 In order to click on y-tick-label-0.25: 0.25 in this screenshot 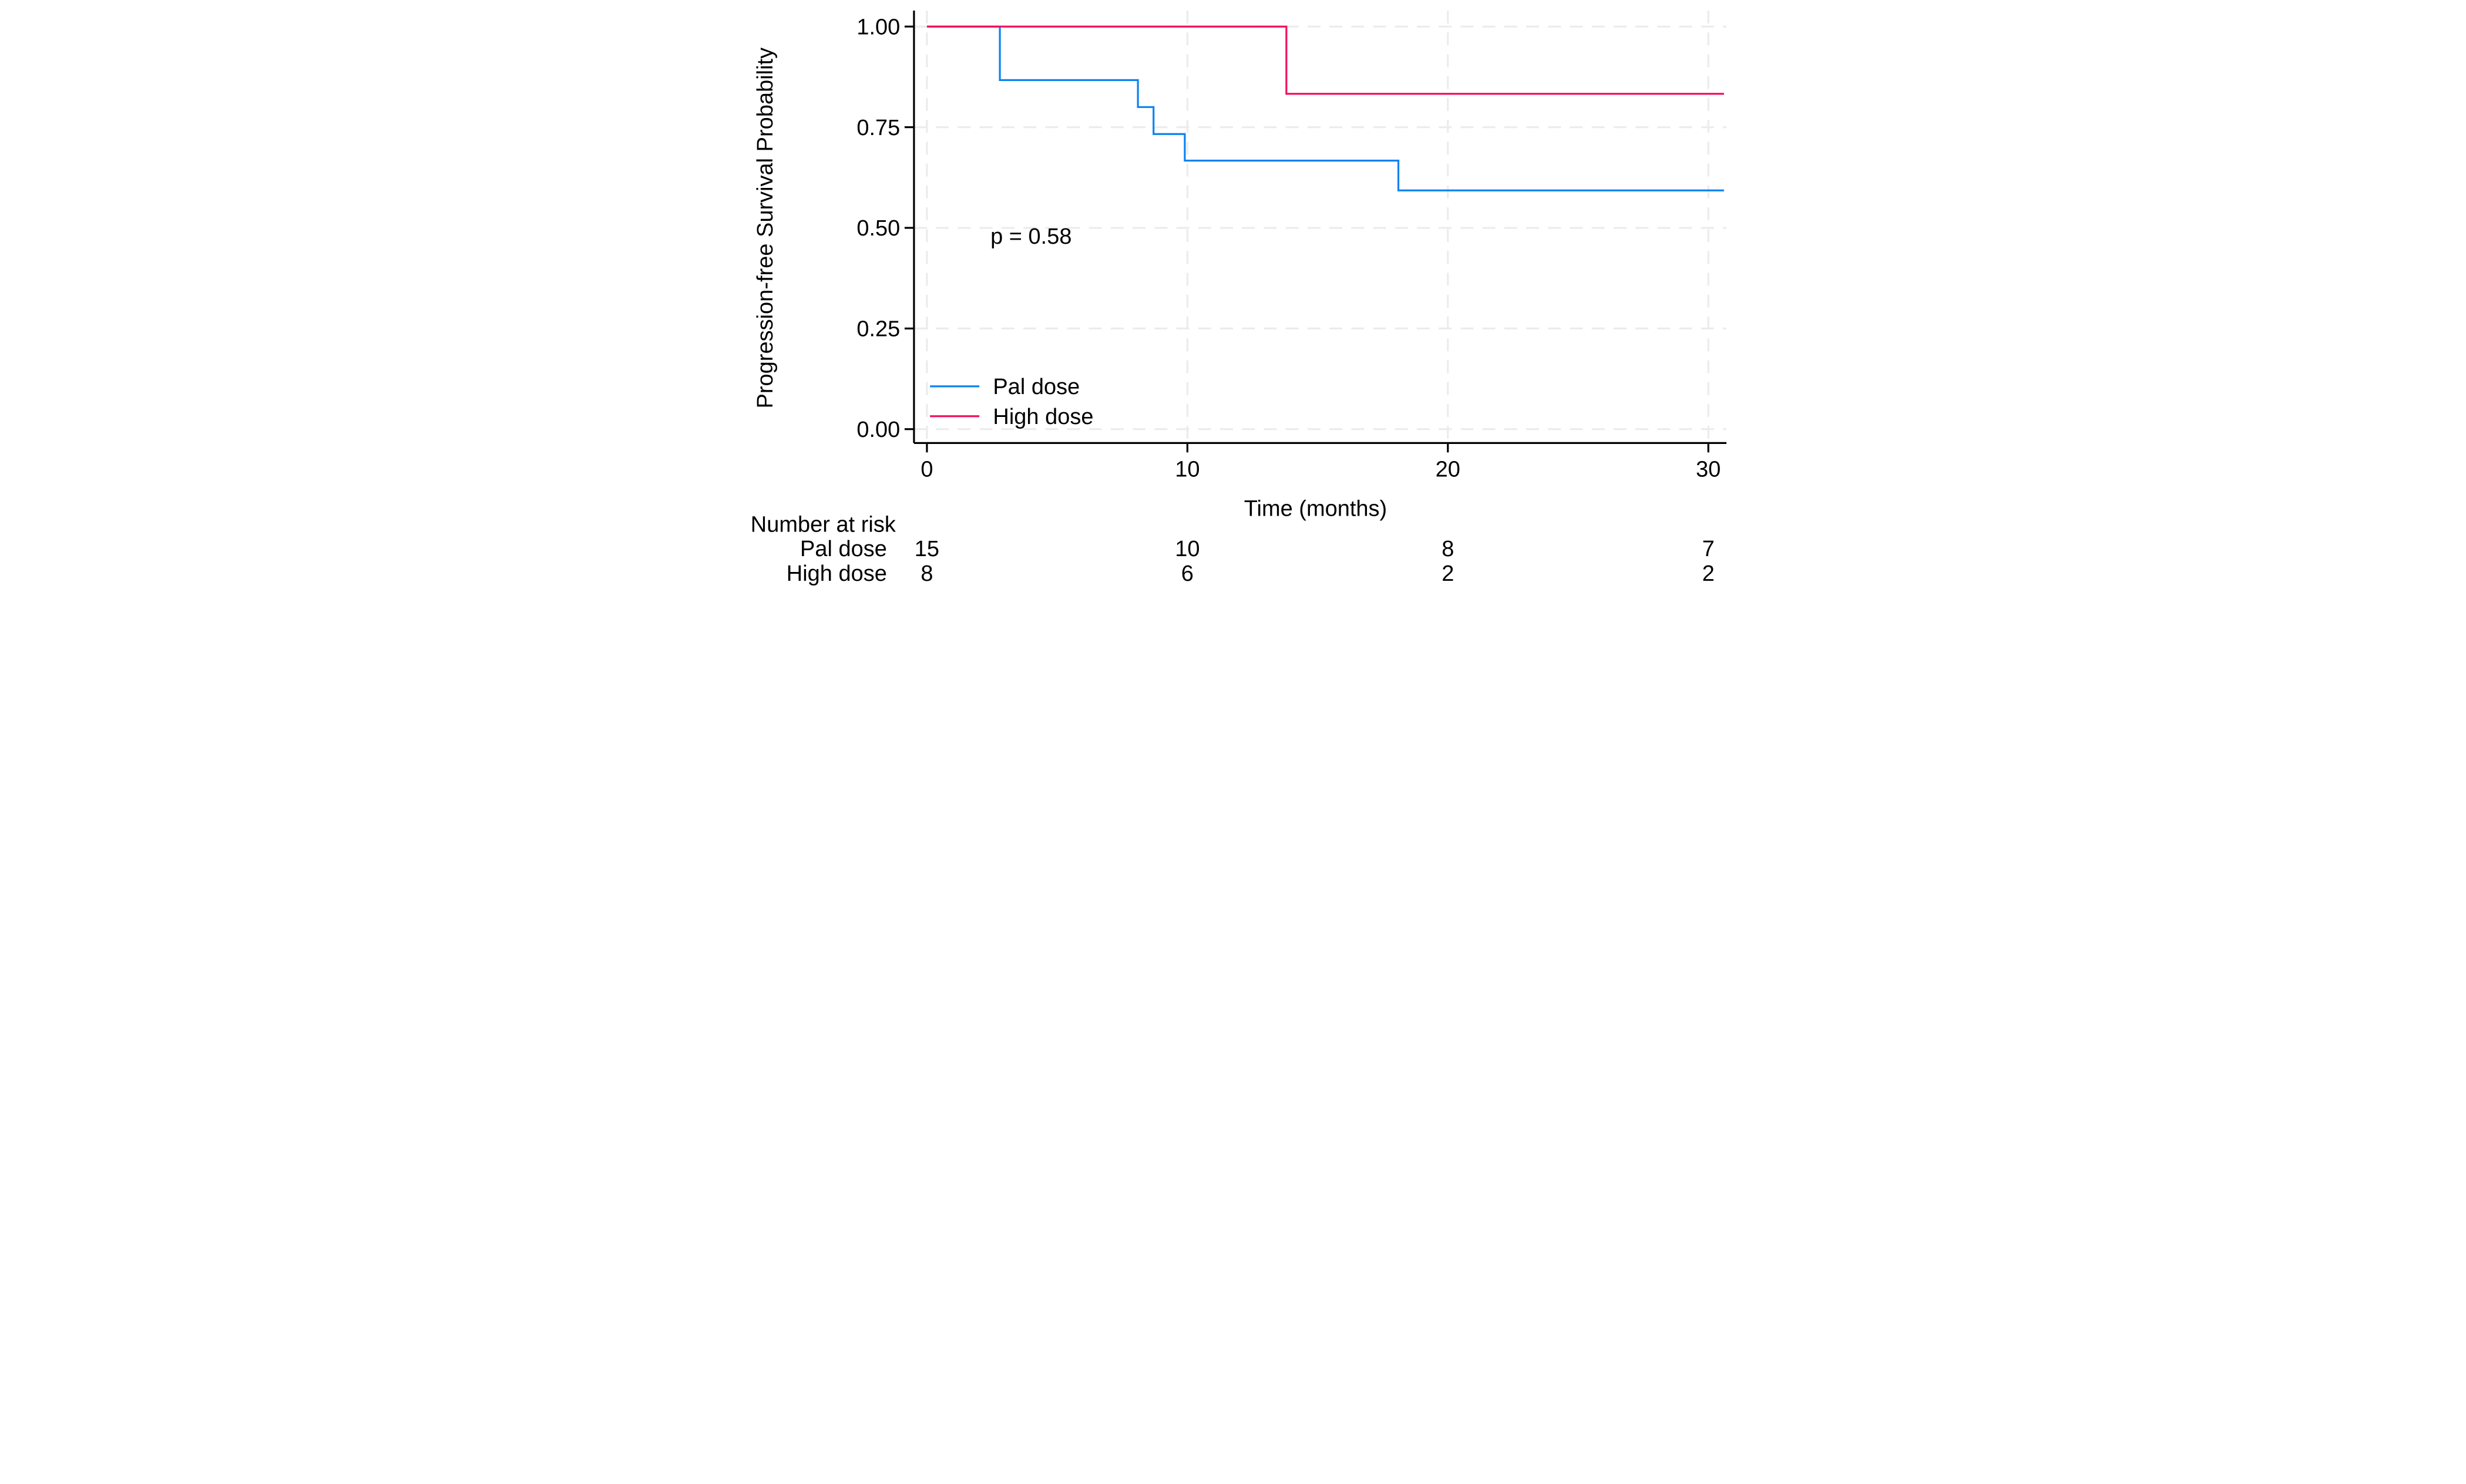, I will do `click(878, 329)`.